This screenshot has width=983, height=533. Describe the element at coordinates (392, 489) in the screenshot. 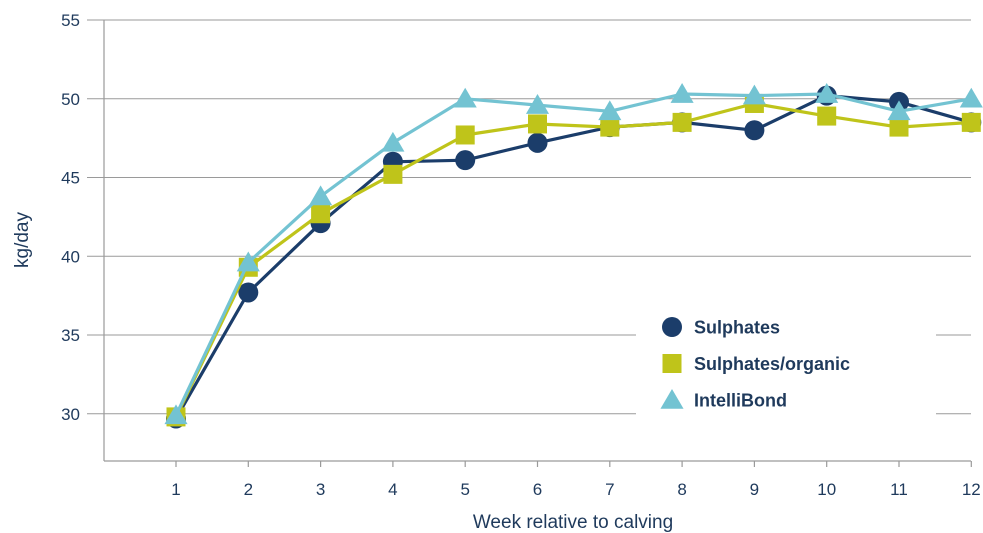

I see `x-tick-label: 4` at that location.